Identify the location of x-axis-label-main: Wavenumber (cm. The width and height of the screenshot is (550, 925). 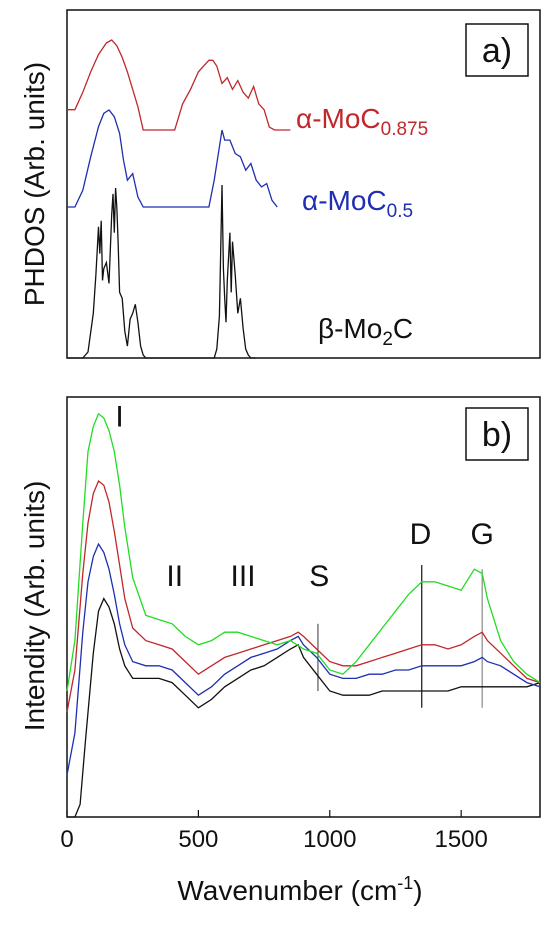
(287, 890).